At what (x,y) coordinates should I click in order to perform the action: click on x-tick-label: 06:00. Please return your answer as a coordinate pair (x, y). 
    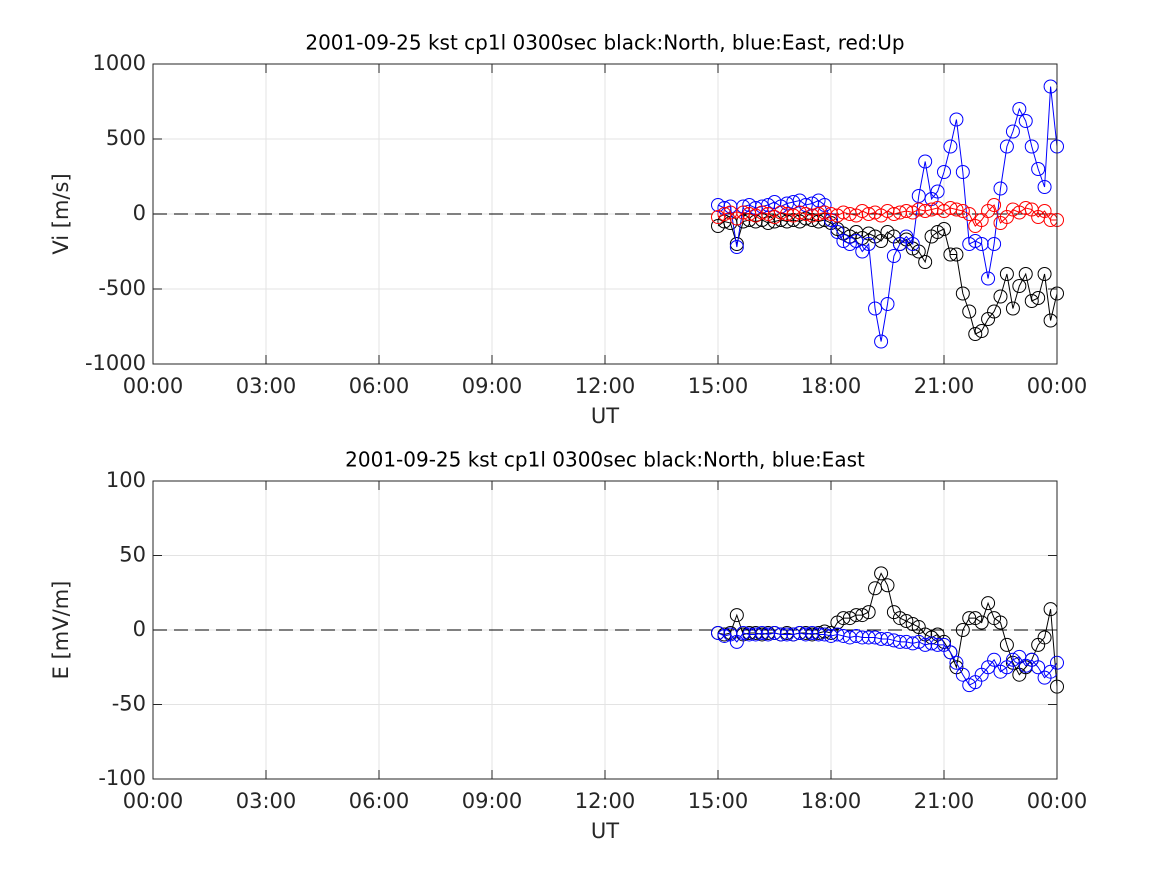
    Looking at the image, I should click on (379, 801).